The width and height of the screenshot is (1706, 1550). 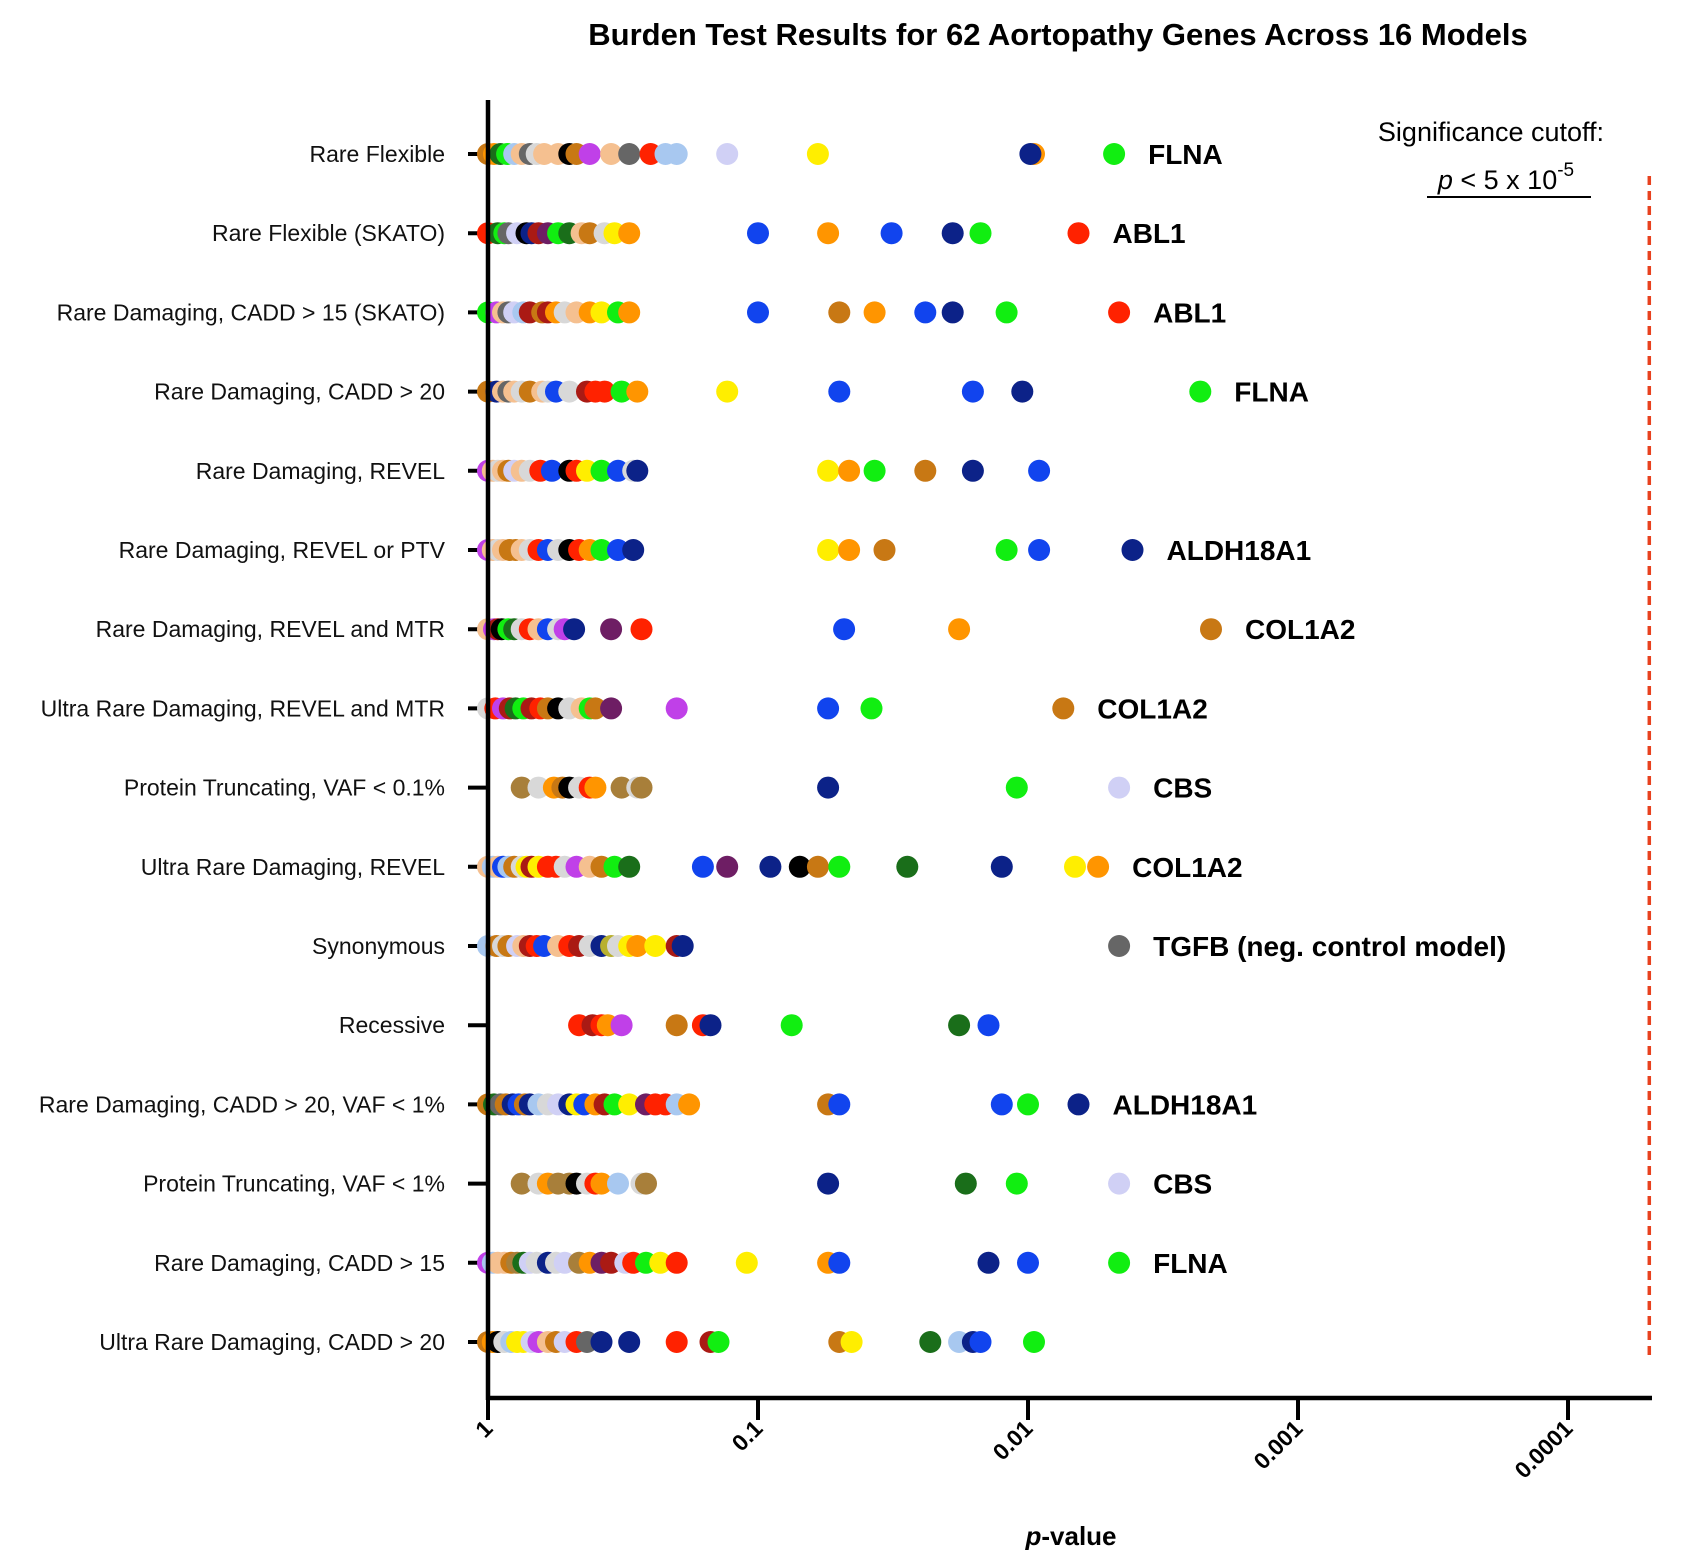 What do you see at coordinates (251, 312) in the screenshot?
I see `row-label: Rare Damaging, CADD > 15 (SKATO)` at bounding box center [251, 312].